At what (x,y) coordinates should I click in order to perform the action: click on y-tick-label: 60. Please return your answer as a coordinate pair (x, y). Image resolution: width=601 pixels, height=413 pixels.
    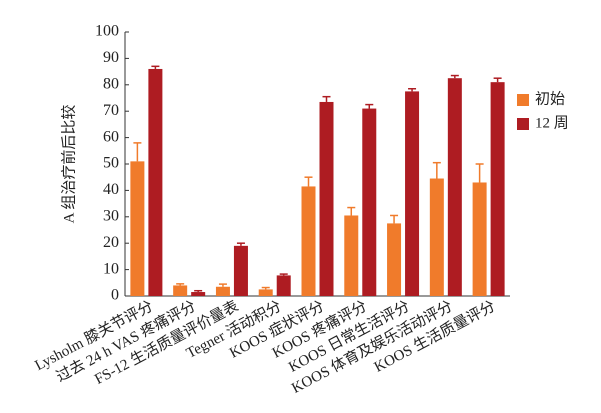
    Looking at the image, I should click on (111, 136).